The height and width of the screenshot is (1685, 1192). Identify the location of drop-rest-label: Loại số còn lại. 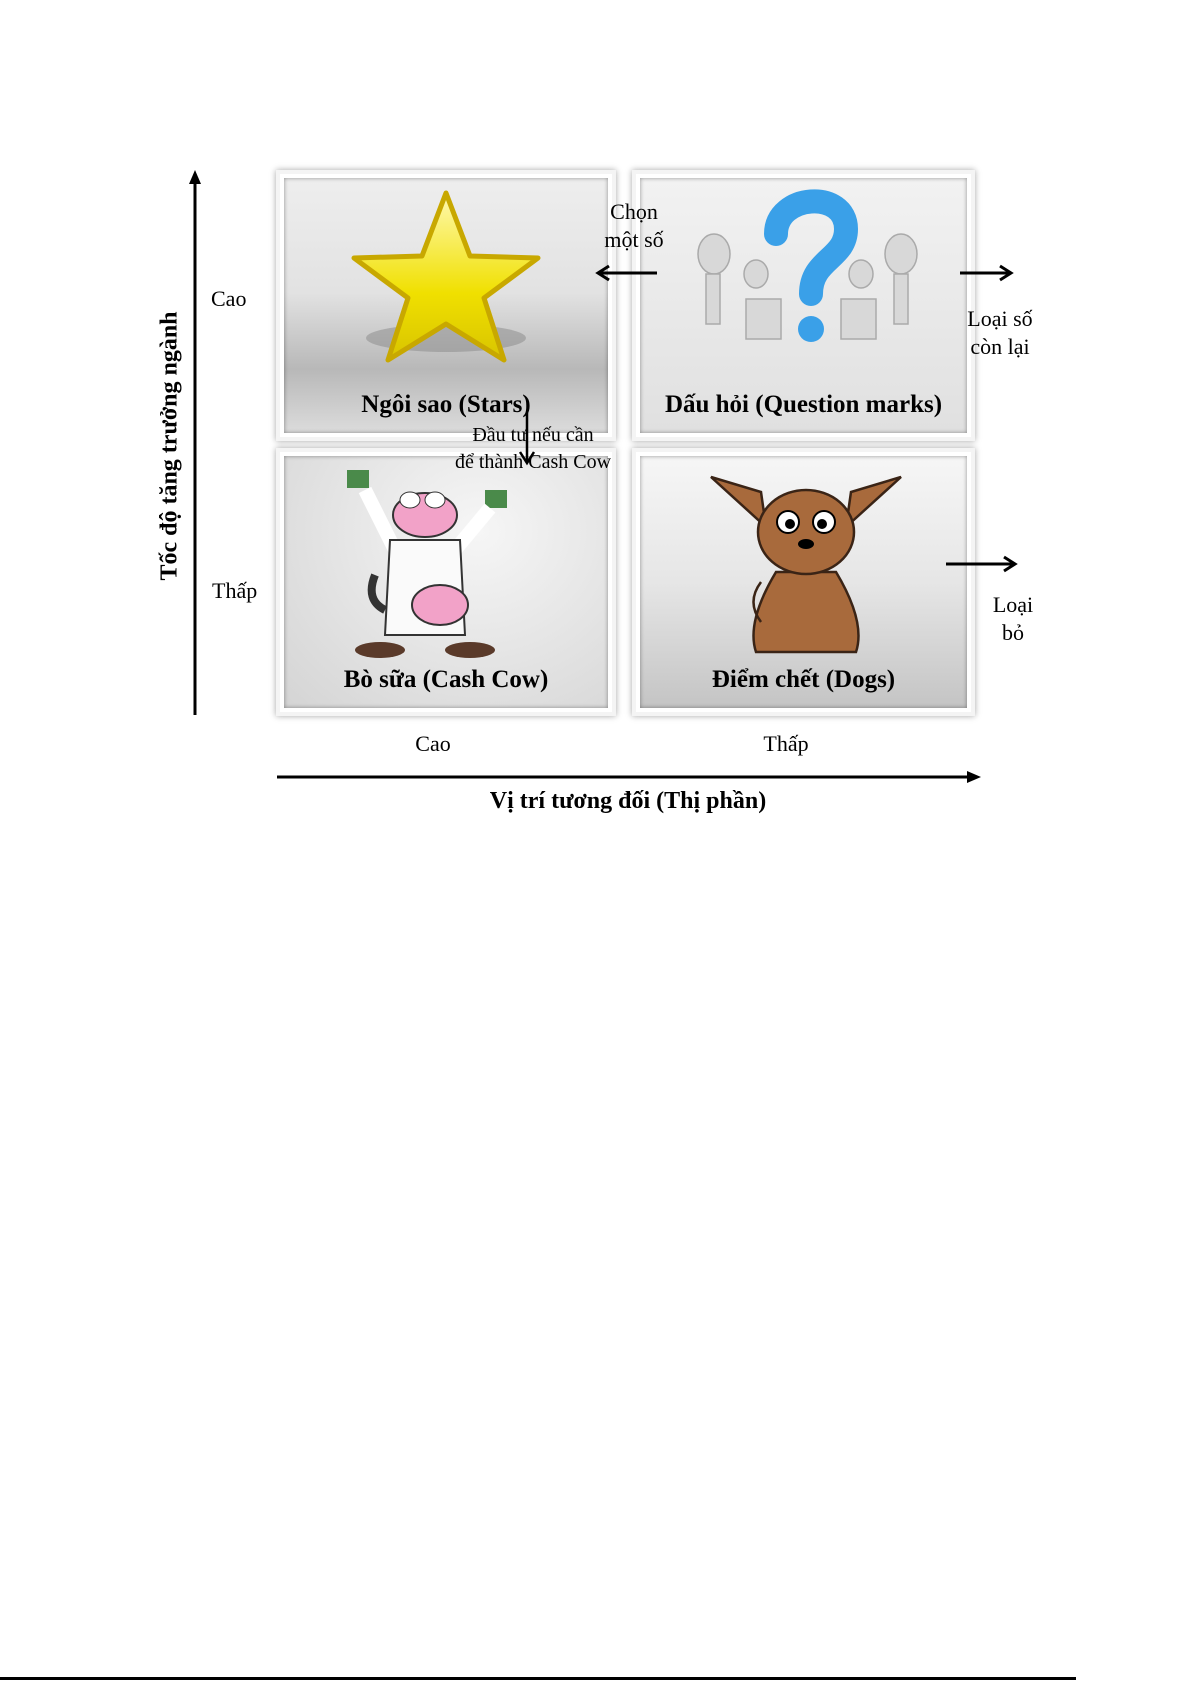
(999, 333).